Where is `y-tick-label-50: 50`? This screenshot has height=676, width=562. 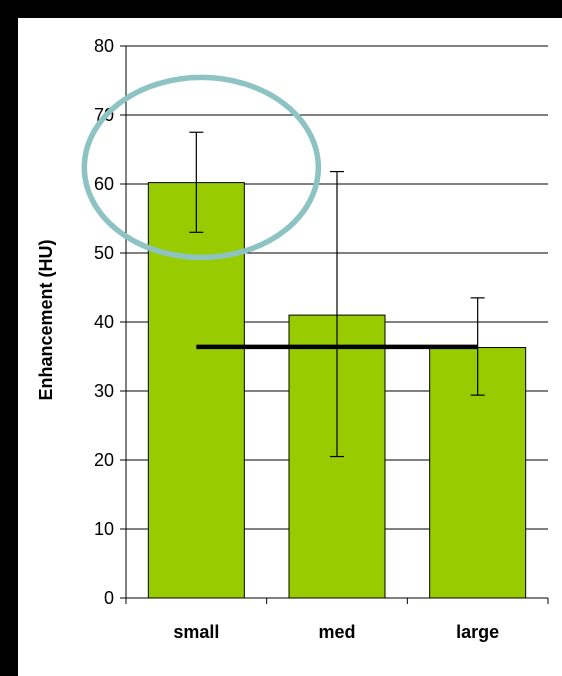 y-tick-label-50: 50 is located at coordinates (104, 253).